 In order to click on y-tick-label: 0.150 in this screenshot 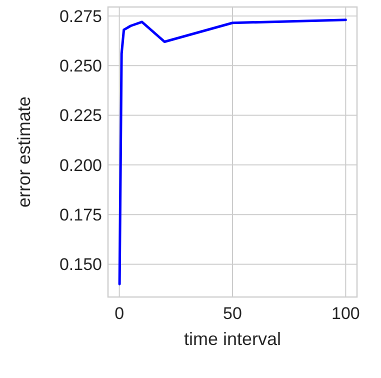, I will do `click(80, 264)`.